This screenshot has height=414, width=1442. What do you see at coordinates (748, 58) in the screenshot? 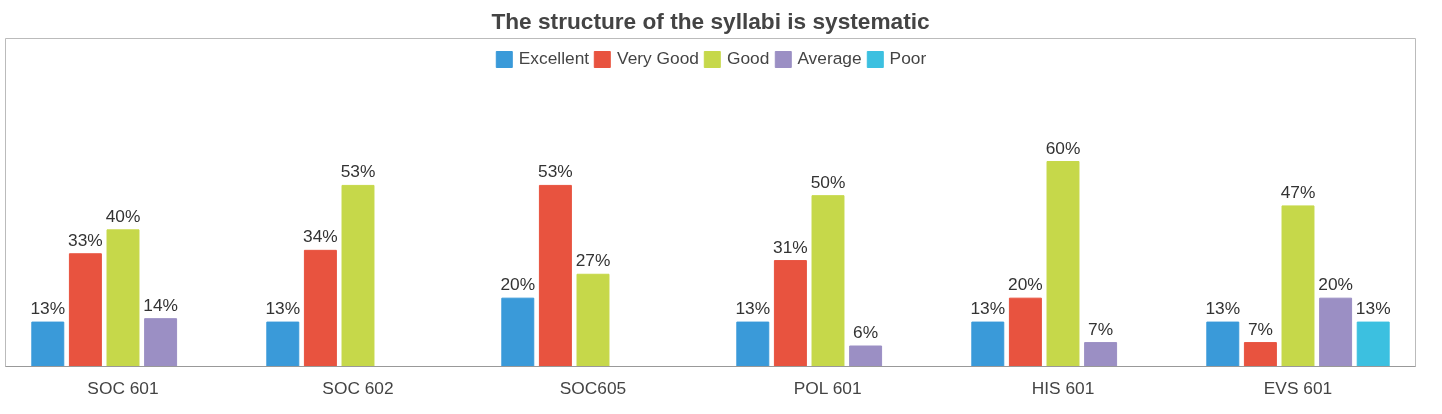
I see `legend-label: Good` at bounding box center [748, 58].